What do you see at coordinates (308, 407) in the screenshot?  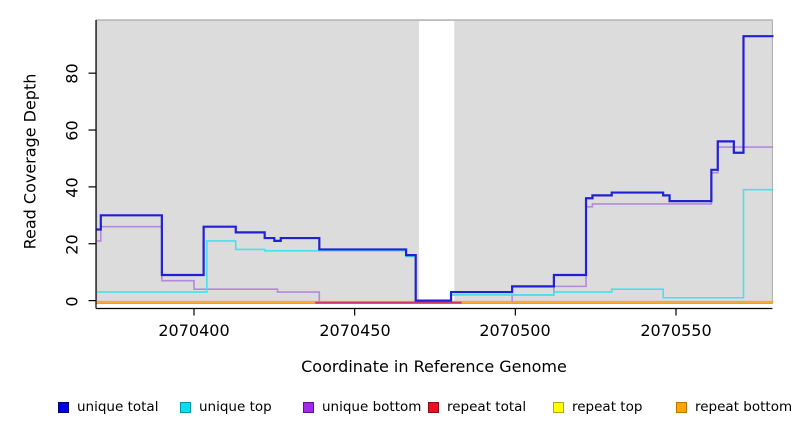 I see `unique-bottom-swatch-icon` at bounding box center [308, 407].